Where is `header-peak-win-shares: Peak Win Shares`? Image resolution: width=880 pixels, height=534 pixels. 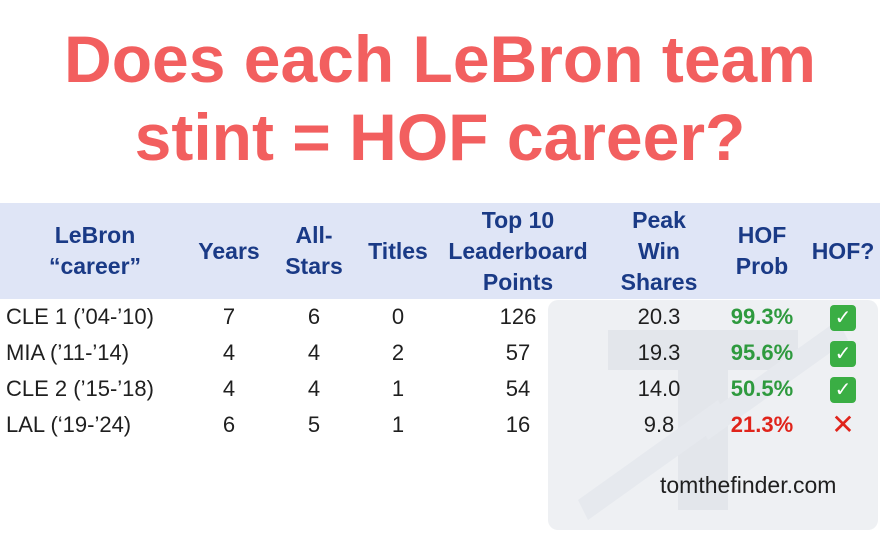 header-peak-win-shares: Peak Win Shares is located at coordinates (659, 250).